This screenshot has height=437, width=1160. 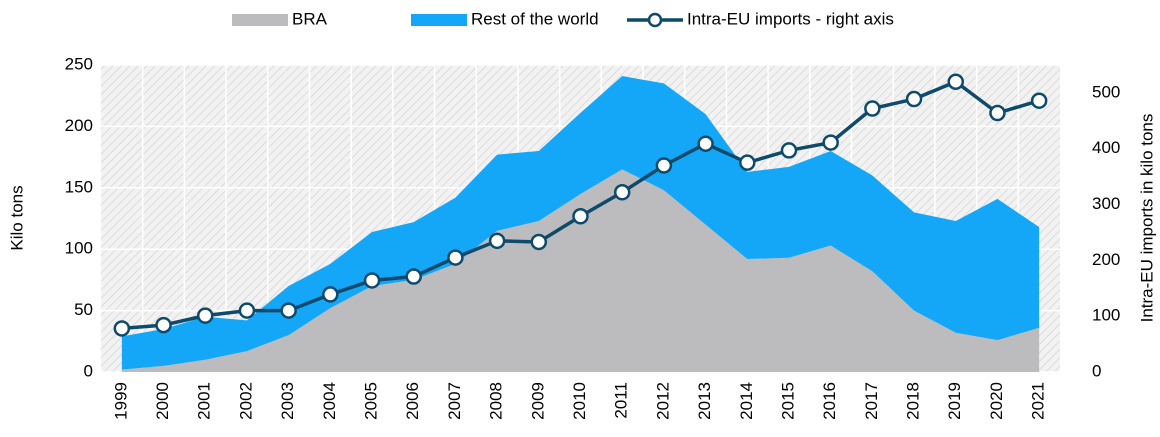 I want to click on y-tick-label: 50, so click(x=83, y=309).